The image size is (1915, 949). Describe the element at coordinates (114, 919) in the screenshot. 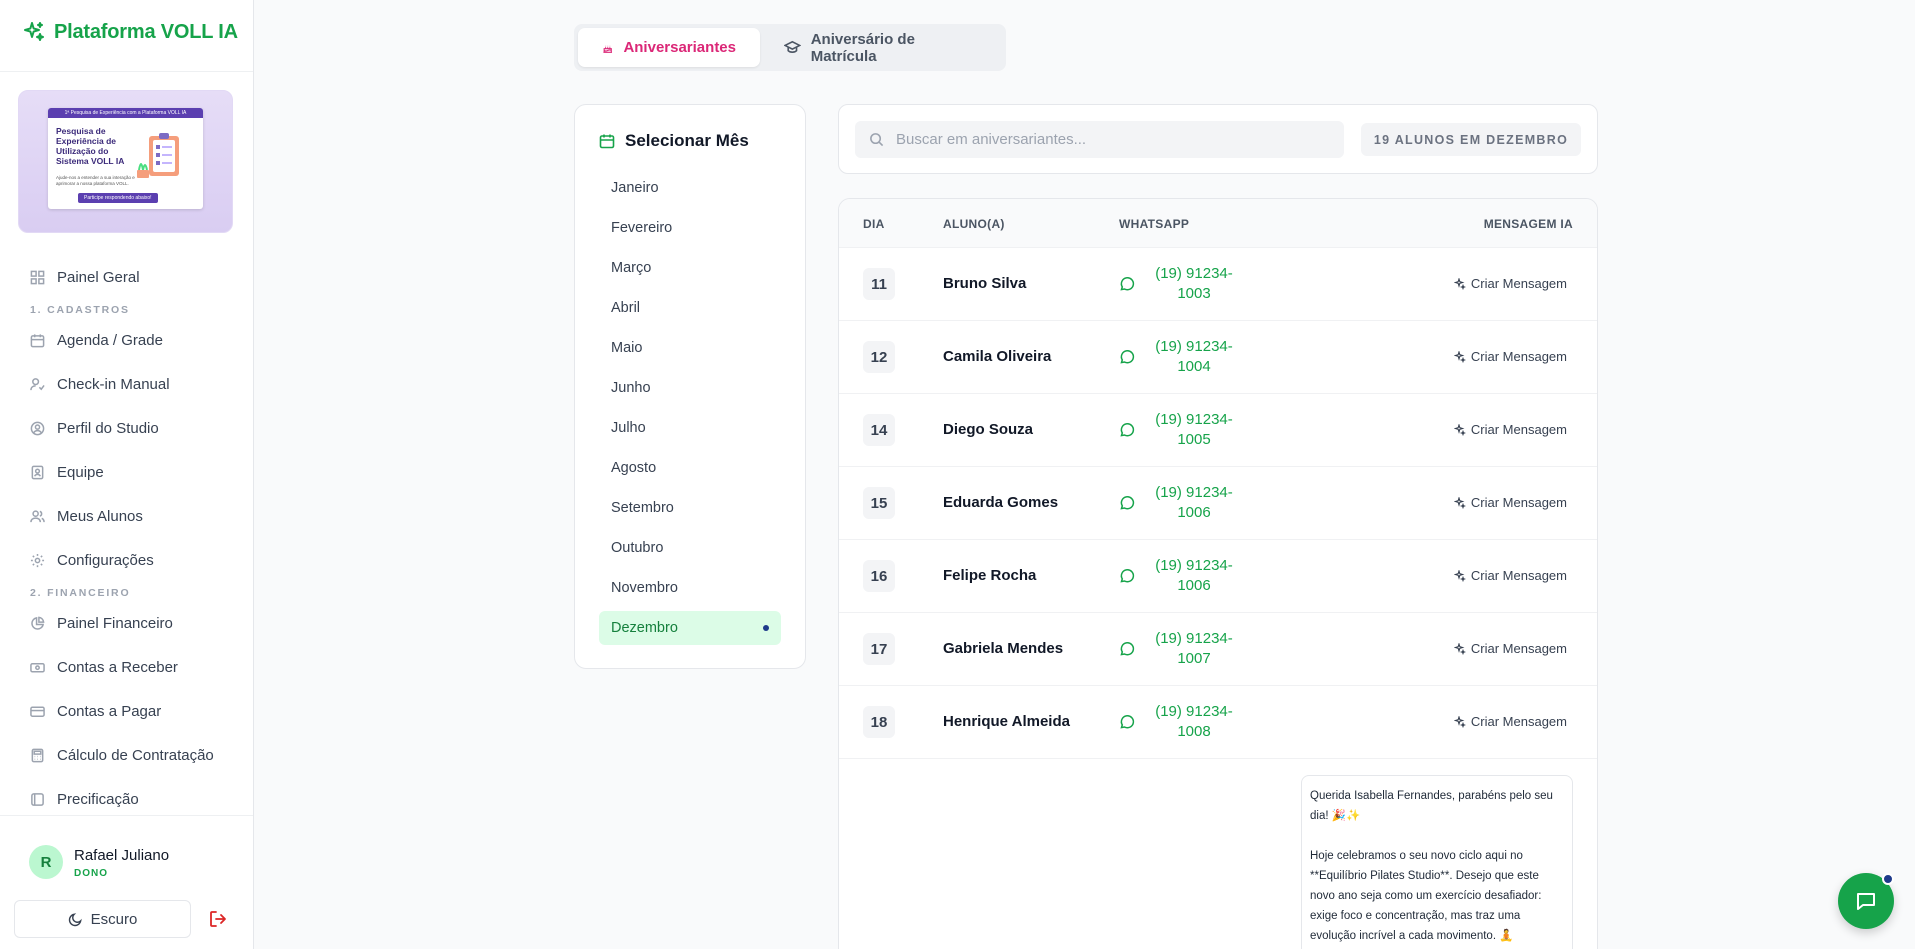

I see `theme-label: Escuro` at that location.